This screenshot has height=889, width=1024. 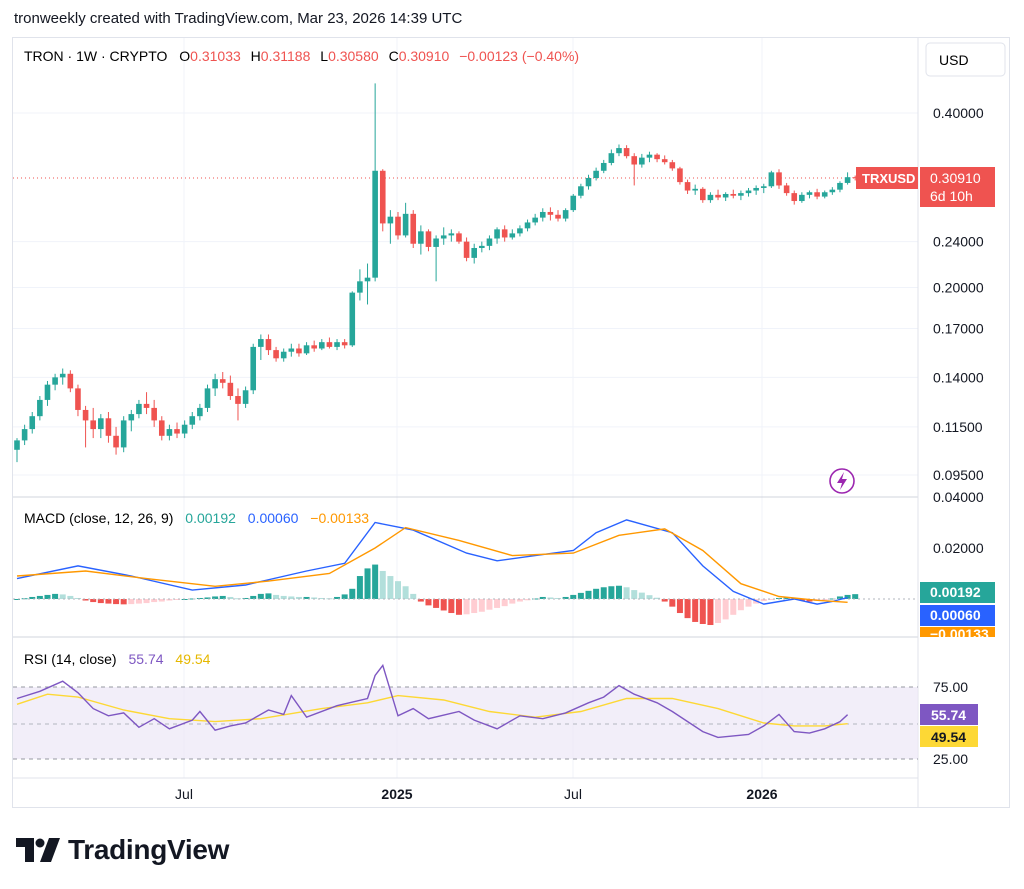 I want to click on macd-signal-line, so click(x=432, y=564).